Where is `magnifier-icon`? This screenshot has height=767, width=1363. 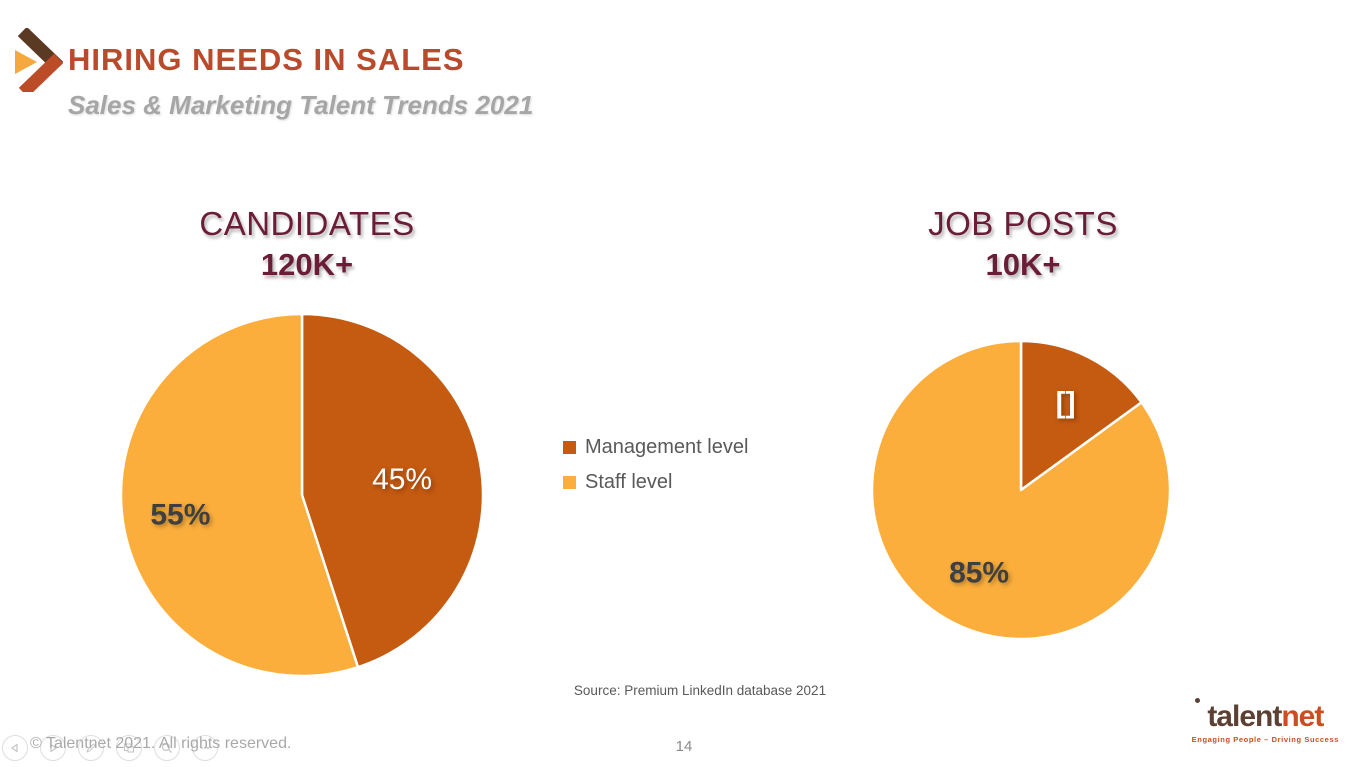 magnifier-icon is located at coordinates (166, 747).